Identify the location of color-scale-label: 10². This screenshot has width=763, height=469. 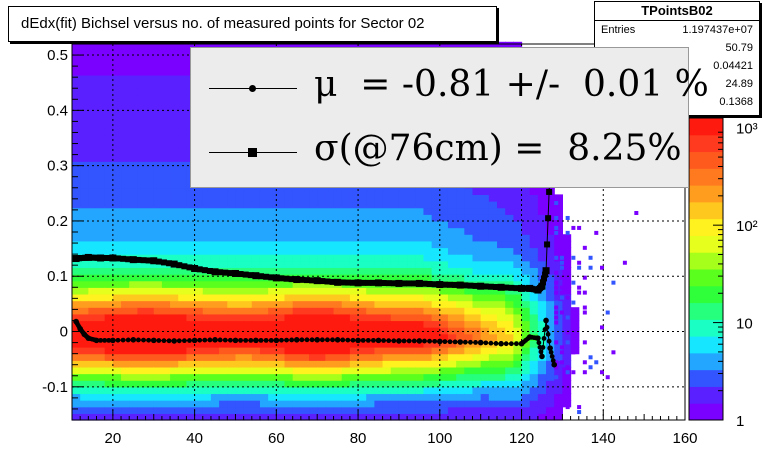
(747, 226).